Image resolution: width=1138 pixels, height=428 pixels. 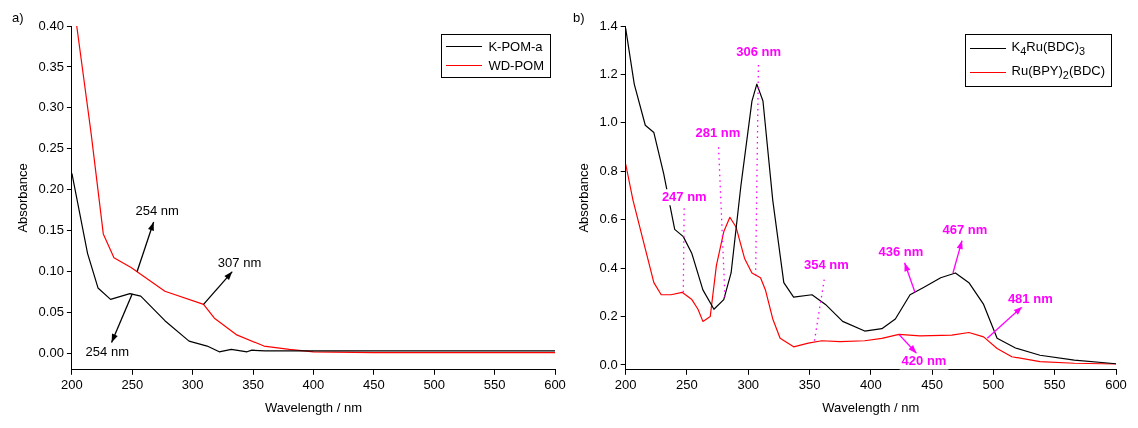 What do you see at coordinates (51, 107) in the screenshot?
I see `y-tick-label: 0.30` at bounding box center [51, 107].